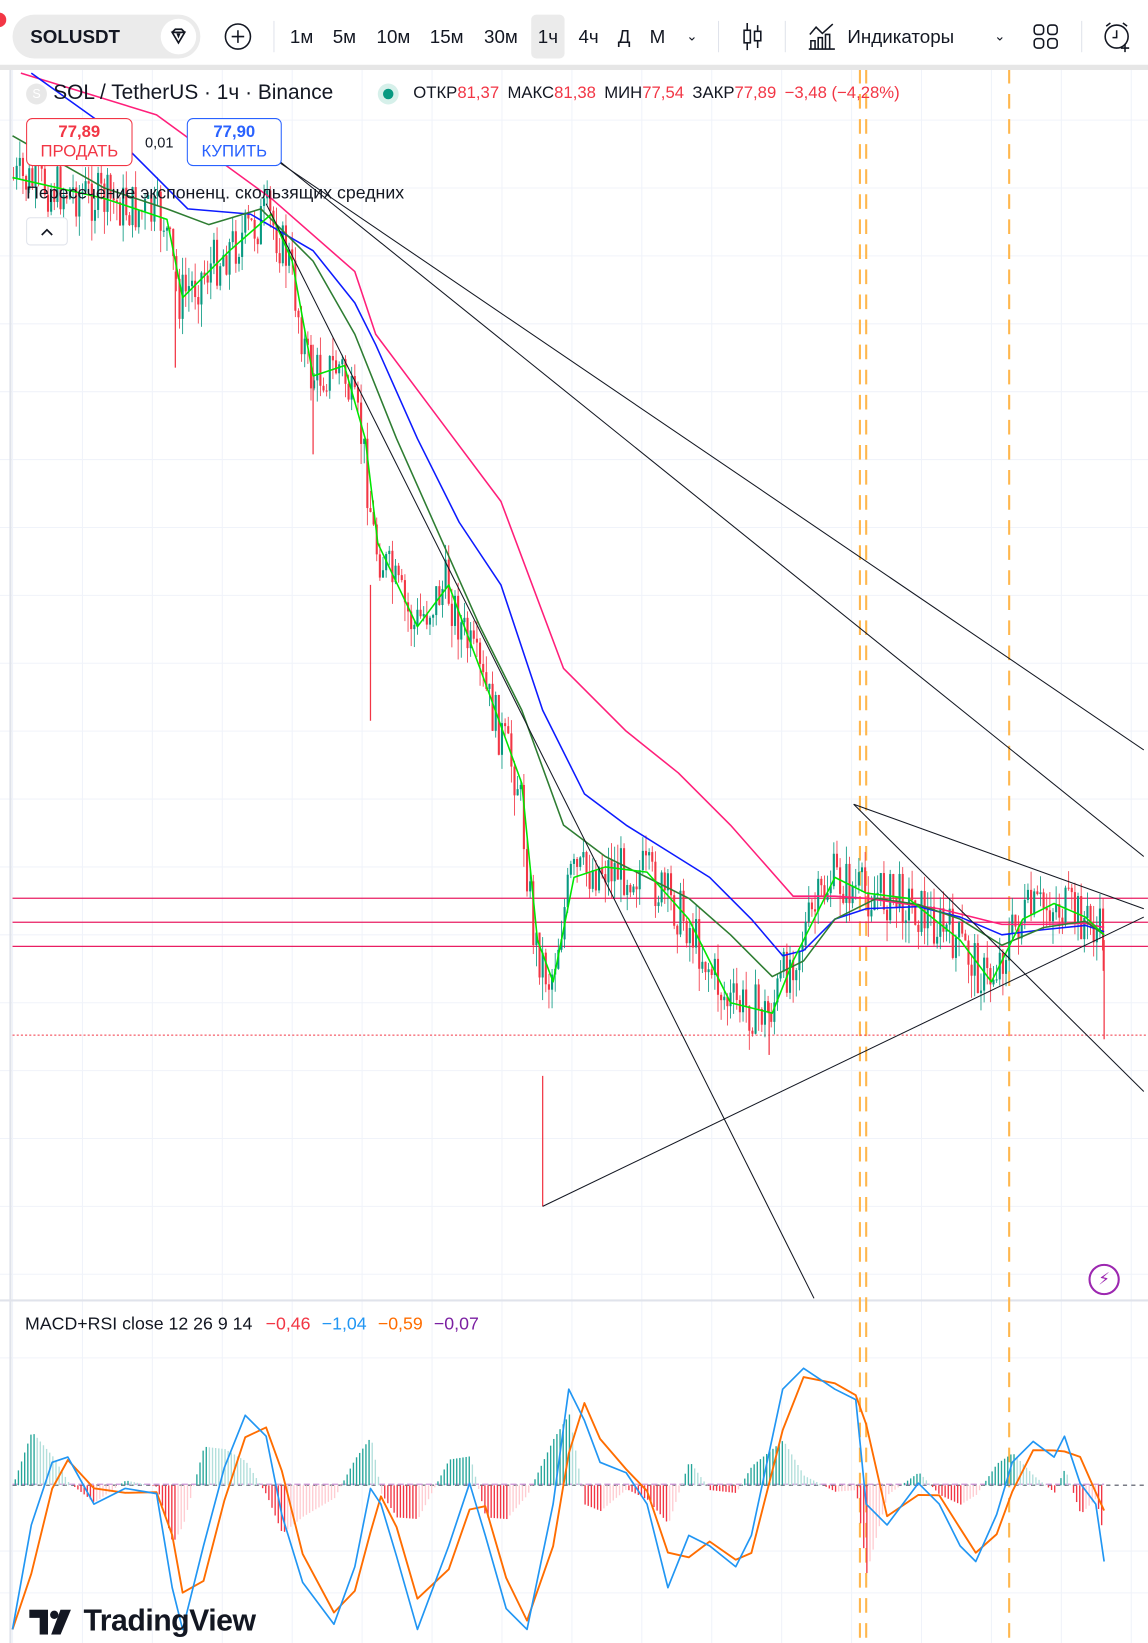 The image size is (1148, 1643). What do you see at coordinates (178, 36) in the screenshot?
I see `diamond-icon` at bounding box center [178, 36].